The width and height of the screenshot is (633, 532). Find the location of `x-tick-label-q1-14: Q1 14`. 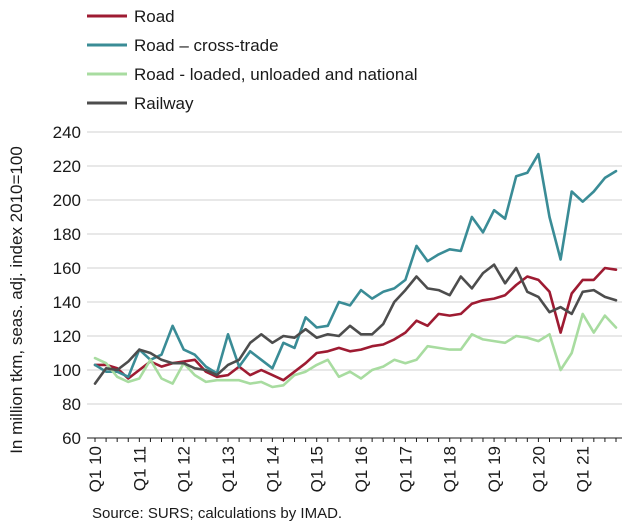

x-tick-label-q1-14: Q1 14 is located at coordinates (272, 469).